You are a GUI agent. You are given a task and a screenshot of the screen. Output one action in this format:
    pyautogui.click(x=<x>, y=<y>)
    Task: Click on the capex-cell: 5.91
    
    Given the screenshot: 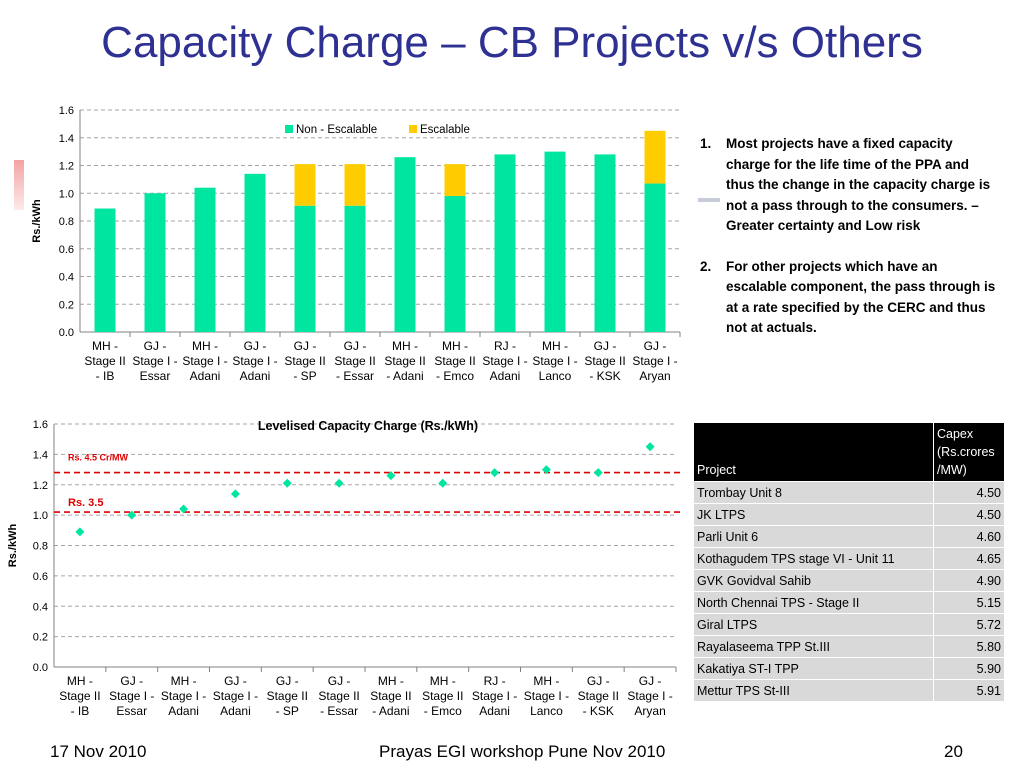 What is the action you would take?
    pyautogui.click(x=968, y=690)
    